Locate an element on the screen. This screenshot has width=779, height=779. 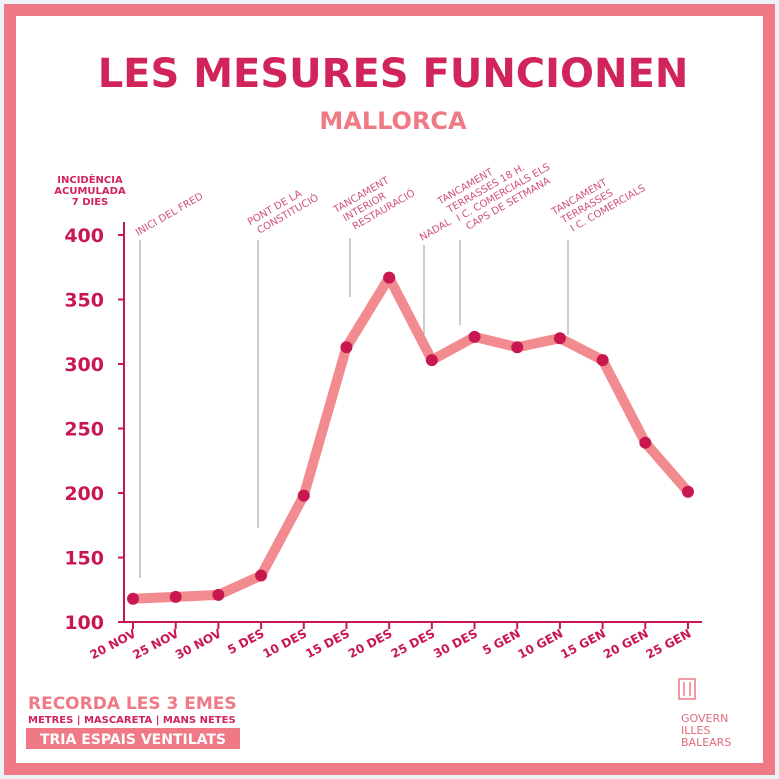
y-axis-title: 7 DIES is located at coordinates (90, 202).